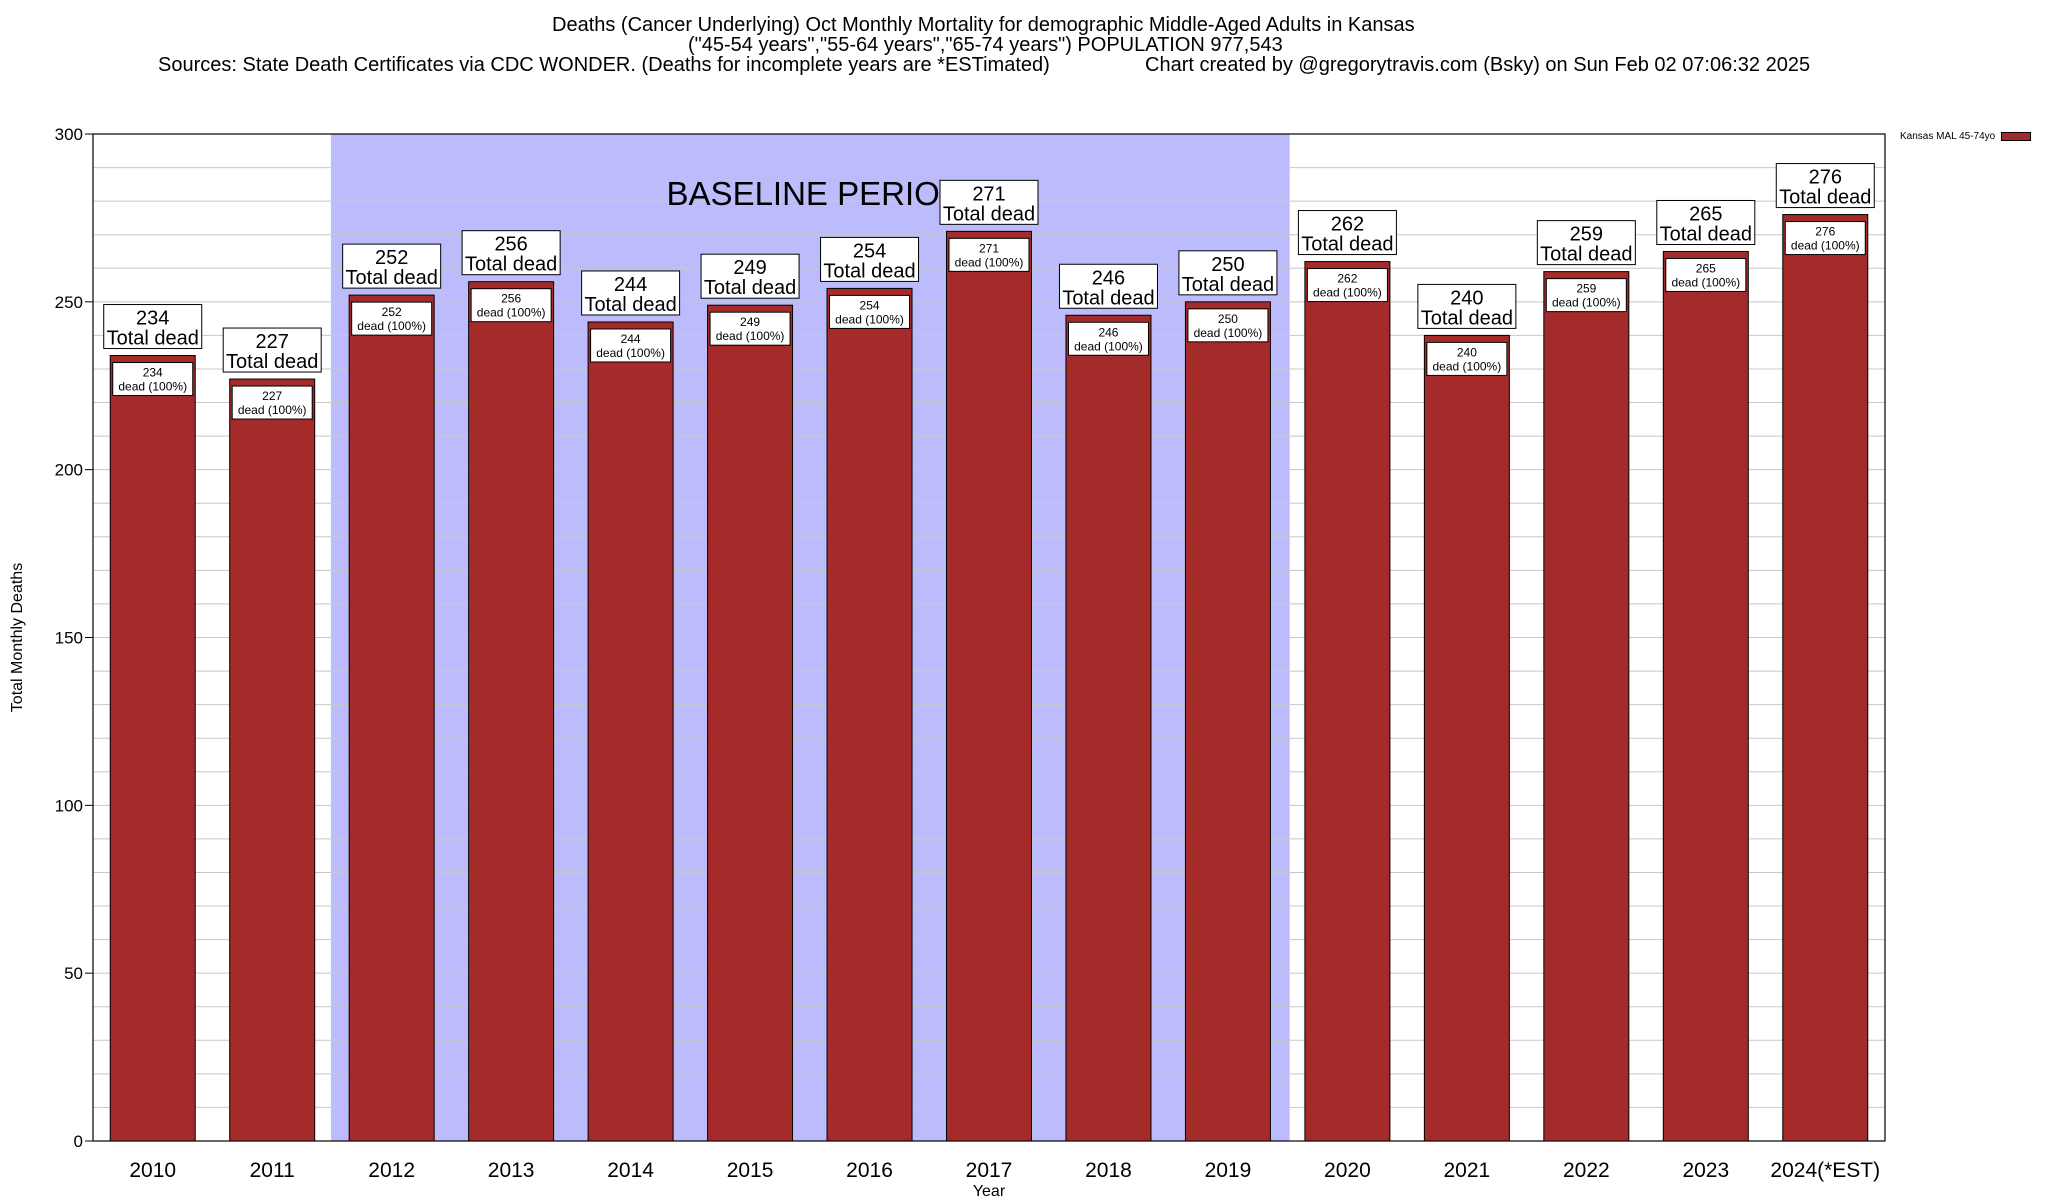 The image size is (2048, 1200). What do you see at coordinates (1825, 178) in the screenshot?
I see `top-label-value: 276` at bounding box center [1825, 178].